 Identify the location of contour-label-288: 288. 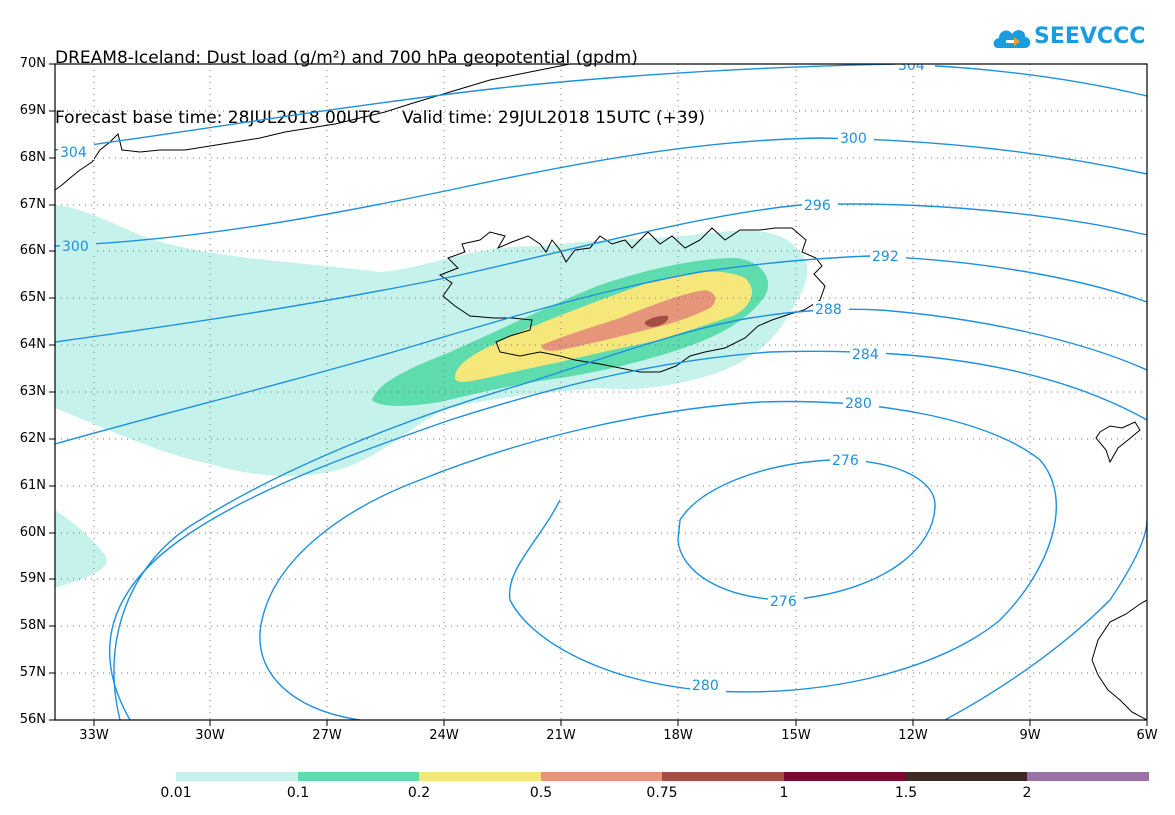
(828, 310).